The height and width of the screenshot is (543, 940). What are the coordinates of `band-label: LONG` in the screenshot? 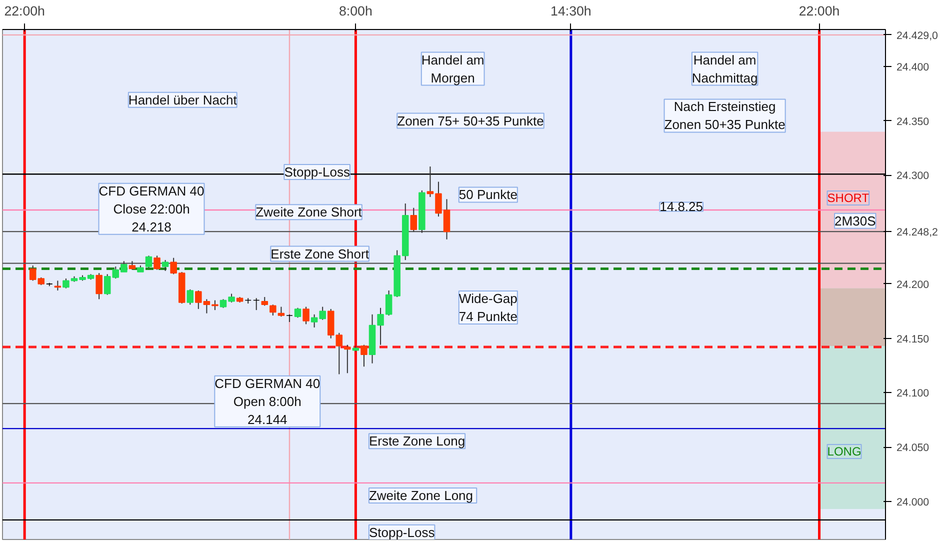 It's located at (844, 451).